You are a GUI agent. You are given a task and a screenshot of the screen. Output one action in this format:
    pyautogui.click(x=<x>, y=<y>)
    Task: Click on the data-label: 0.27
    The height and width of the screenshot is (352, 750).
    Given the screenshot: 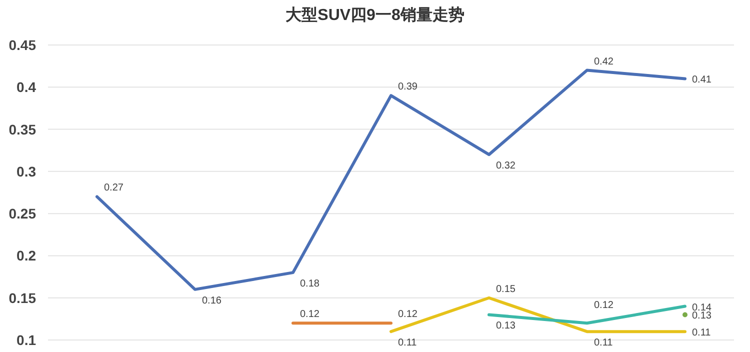 What is the action you would take?
    pyautogui.click(x=114, y=188)
    